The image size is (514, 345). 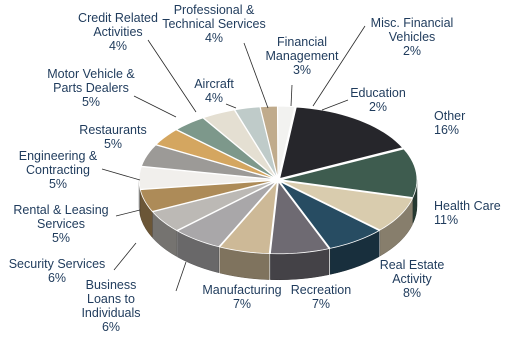 I want to click on slice-label: Health Care 11%, so click(x=467, y=213).